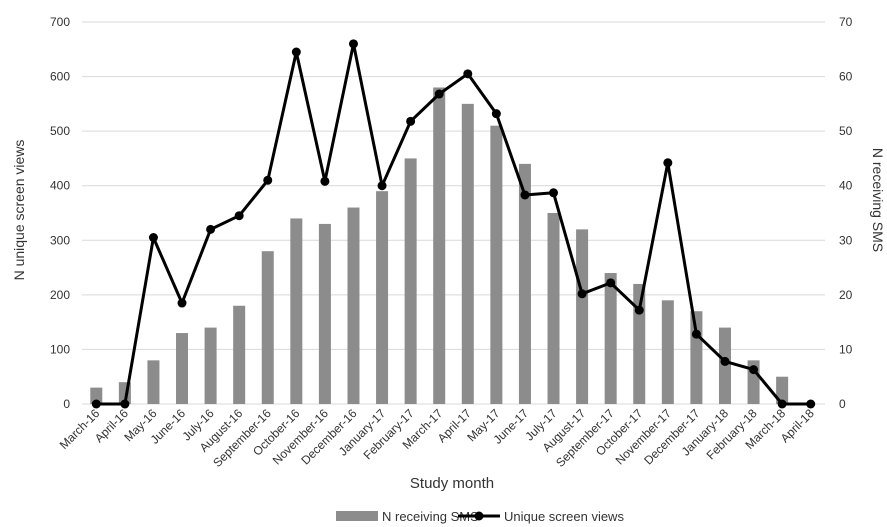 The image size is (887, 527). I want to click on y-left-tick-label: 500, so click(60, 131).